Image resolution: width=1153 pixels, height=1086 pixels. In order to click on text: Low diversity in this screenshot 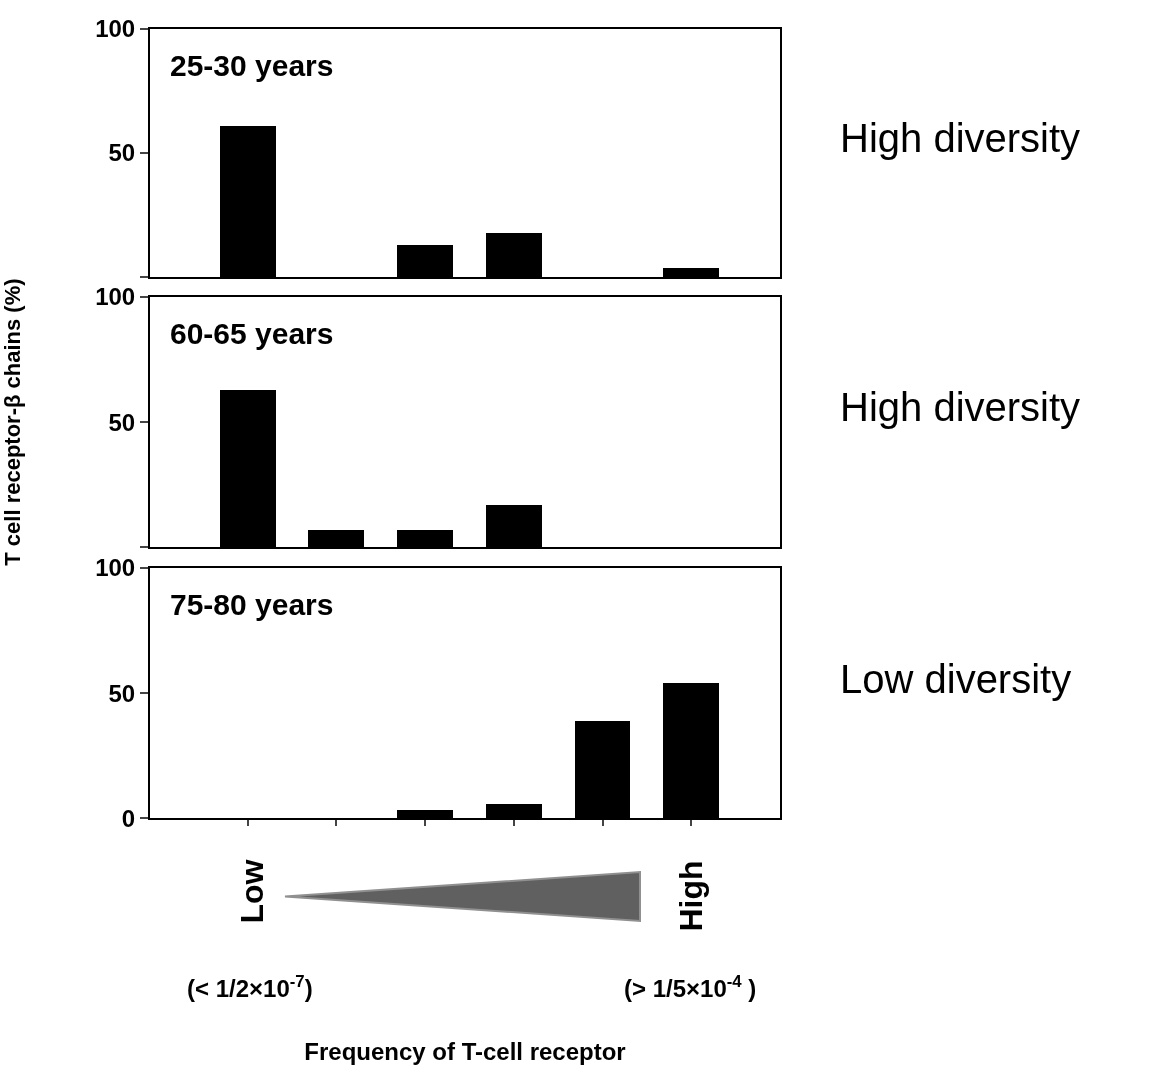, I will do `click(956, 679)`.